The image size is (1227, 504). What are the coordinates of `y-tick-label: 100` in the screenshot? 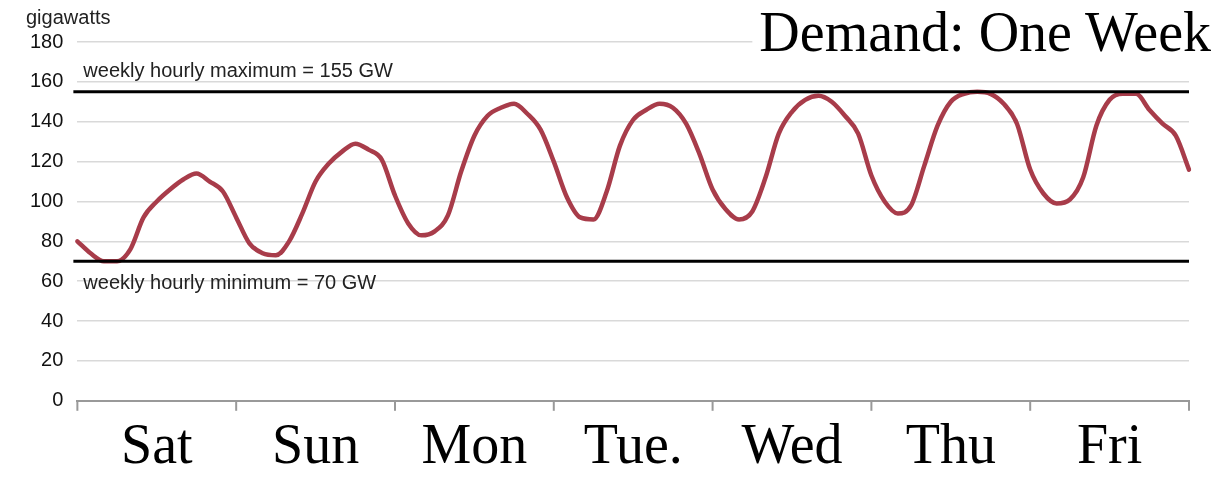 It's located at (46, 199).